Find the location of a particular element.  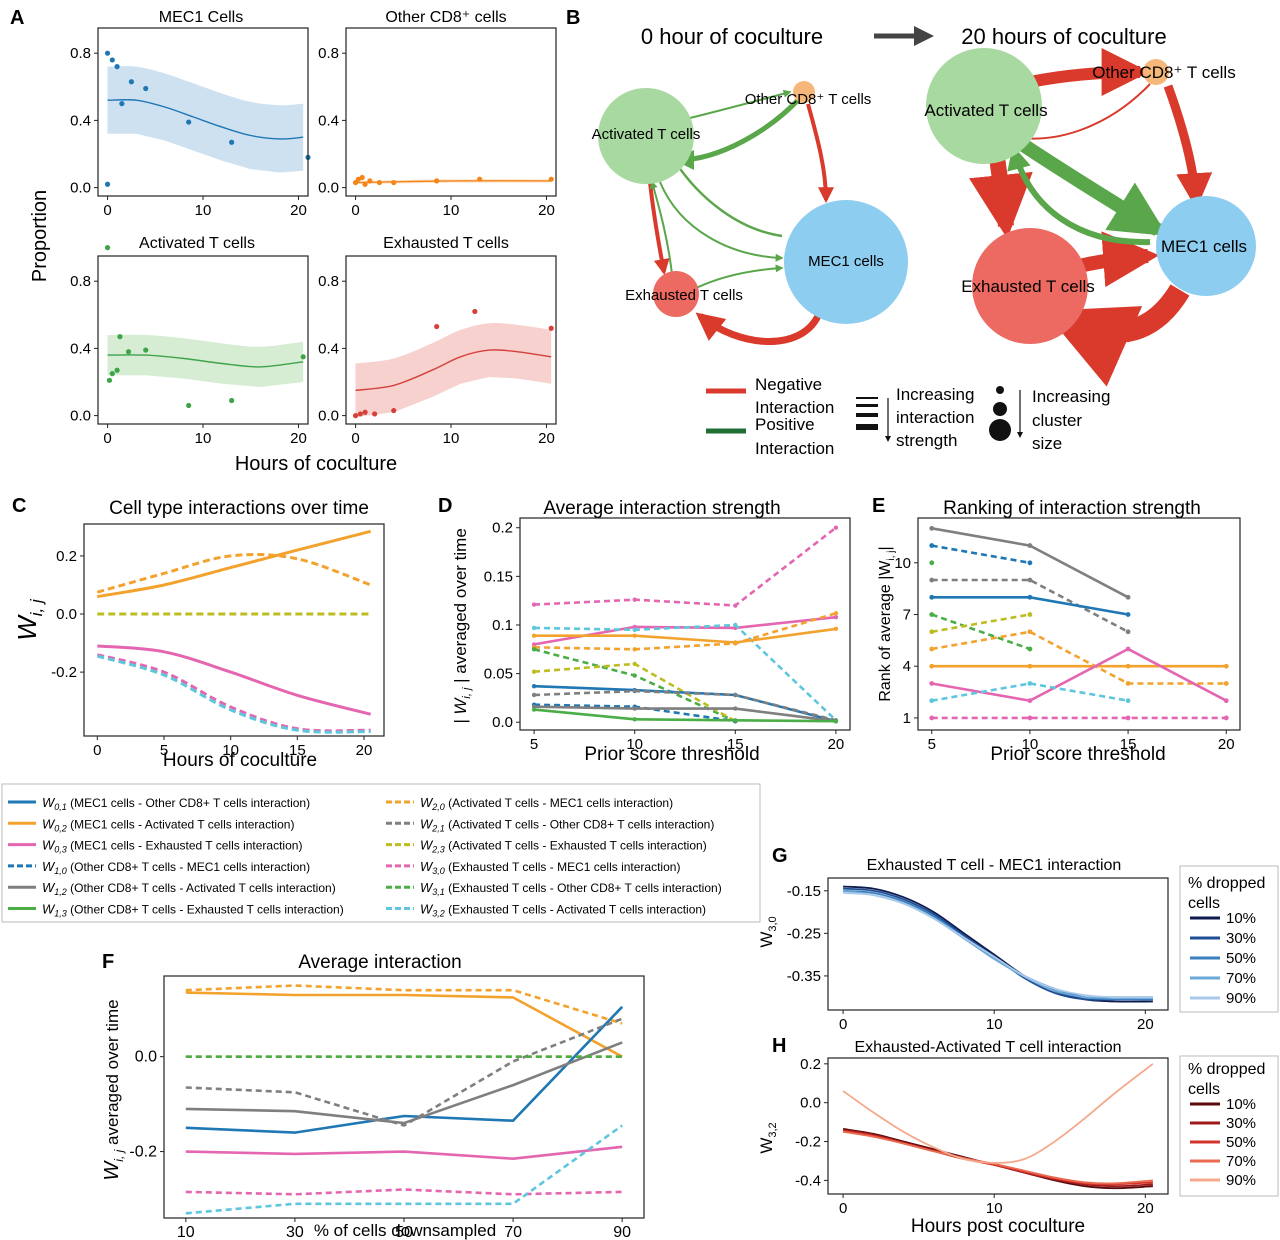

series-line-E-W2,3 is located at coordinates (981, 623).